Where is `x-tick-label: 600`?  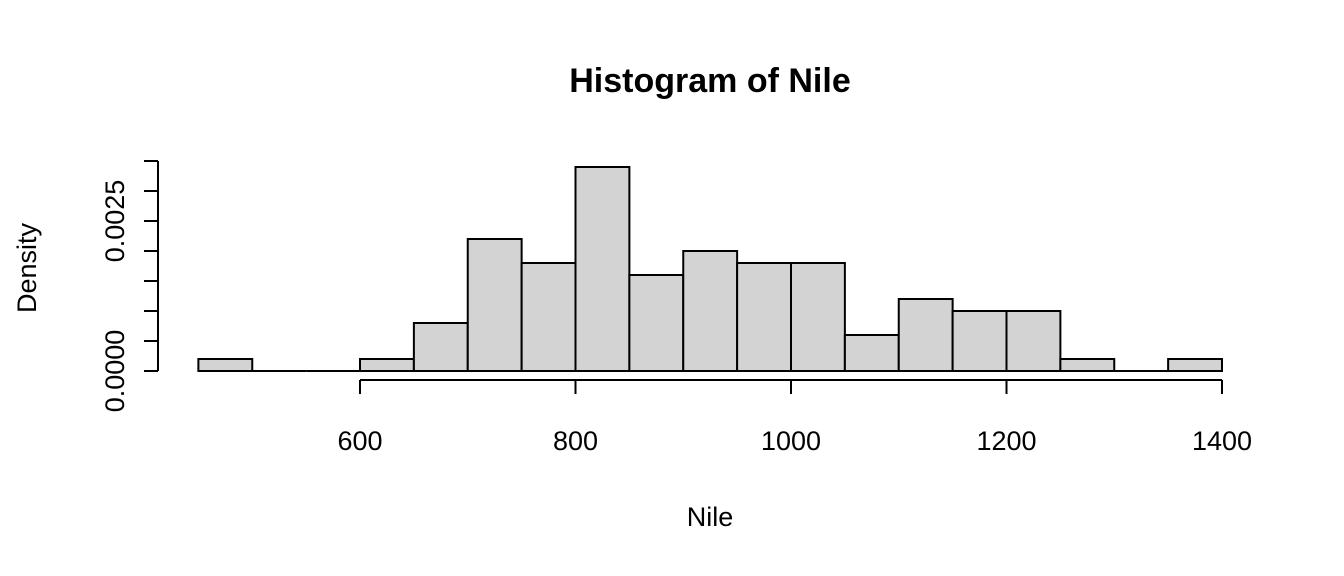 x-tick-label: 600 is located at coordinates (359, 441).